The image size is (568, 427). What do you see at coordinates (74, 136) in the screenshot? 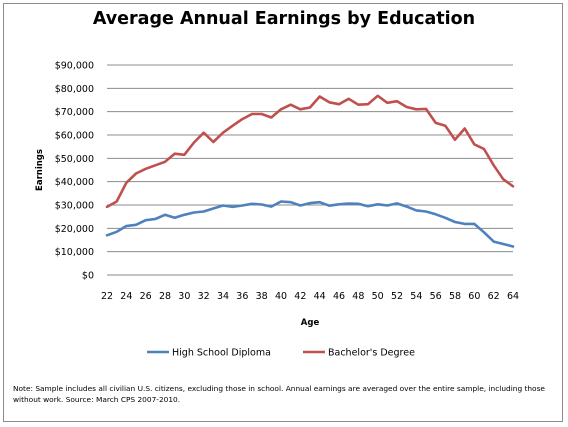
I see `y-tick-label: $60,000` at bounding box center [74, 136].